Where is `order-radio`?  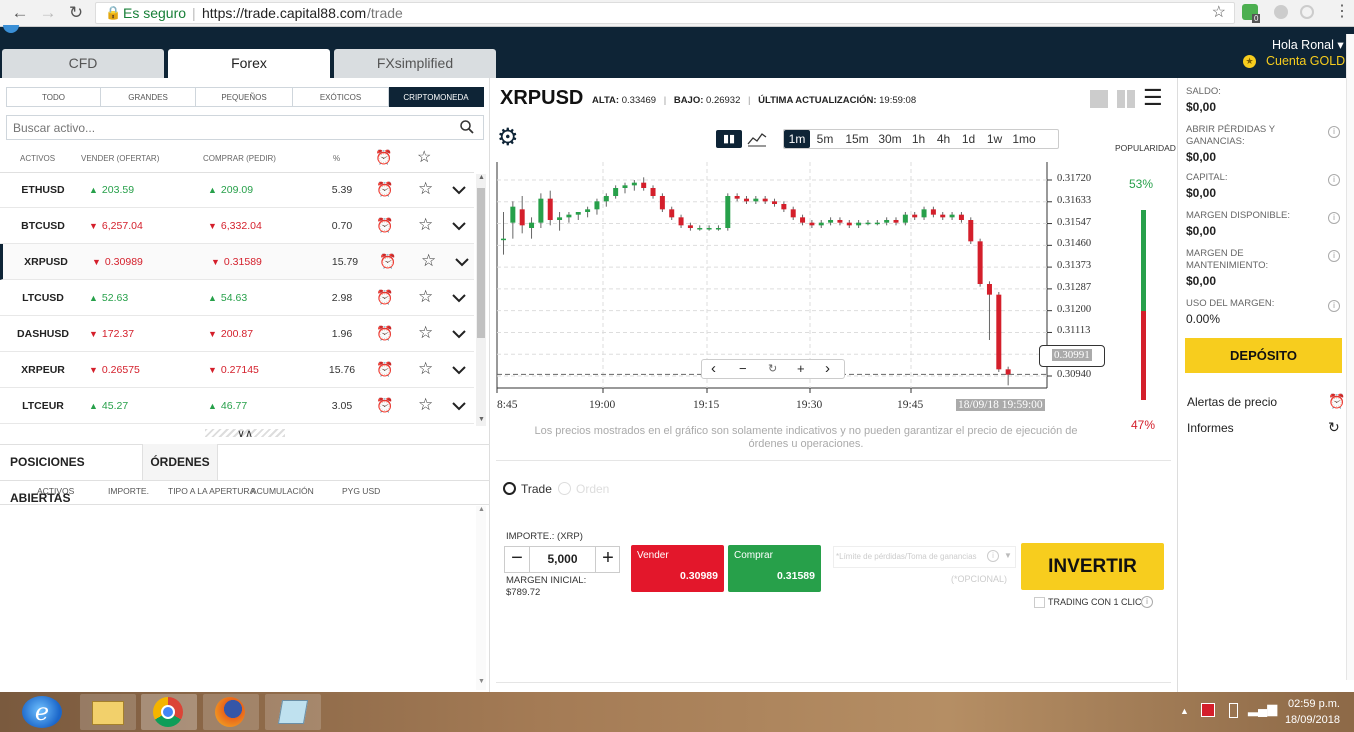 order-radio is located at coordinates (564, 488).